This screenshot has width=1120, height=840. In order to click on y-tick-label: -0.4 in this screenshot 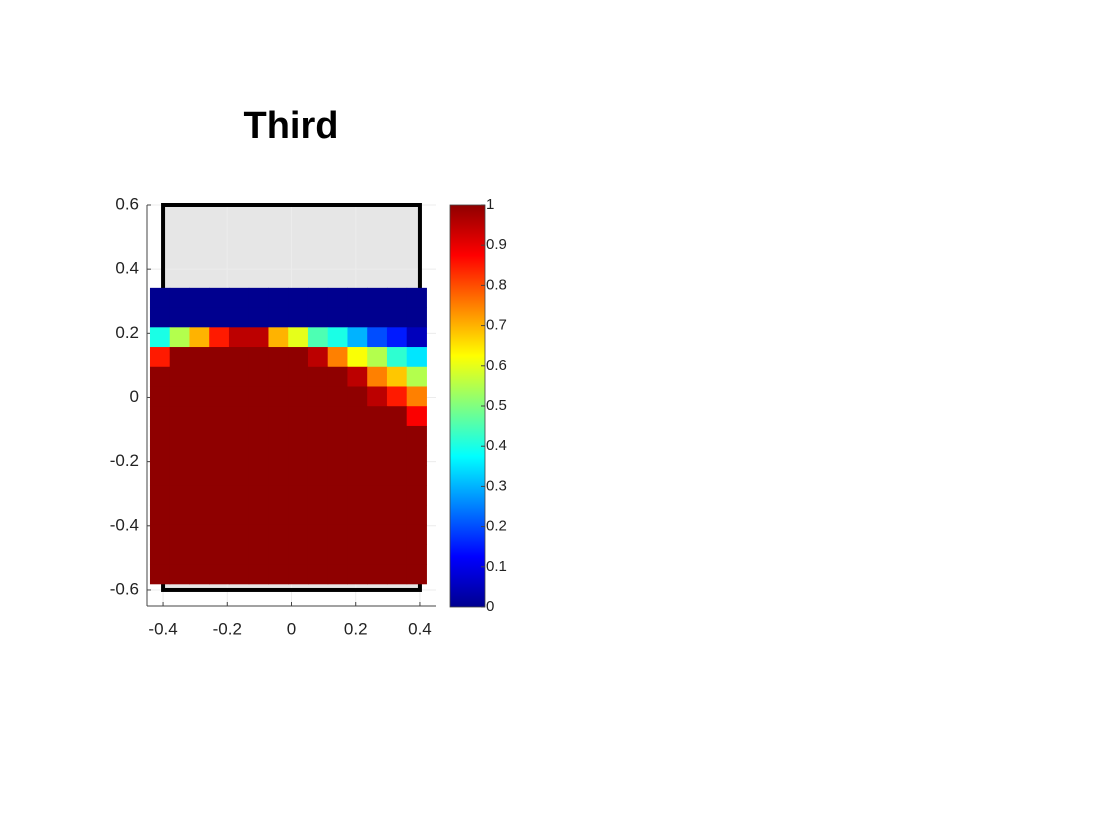, I will do `click(124, 524)`.